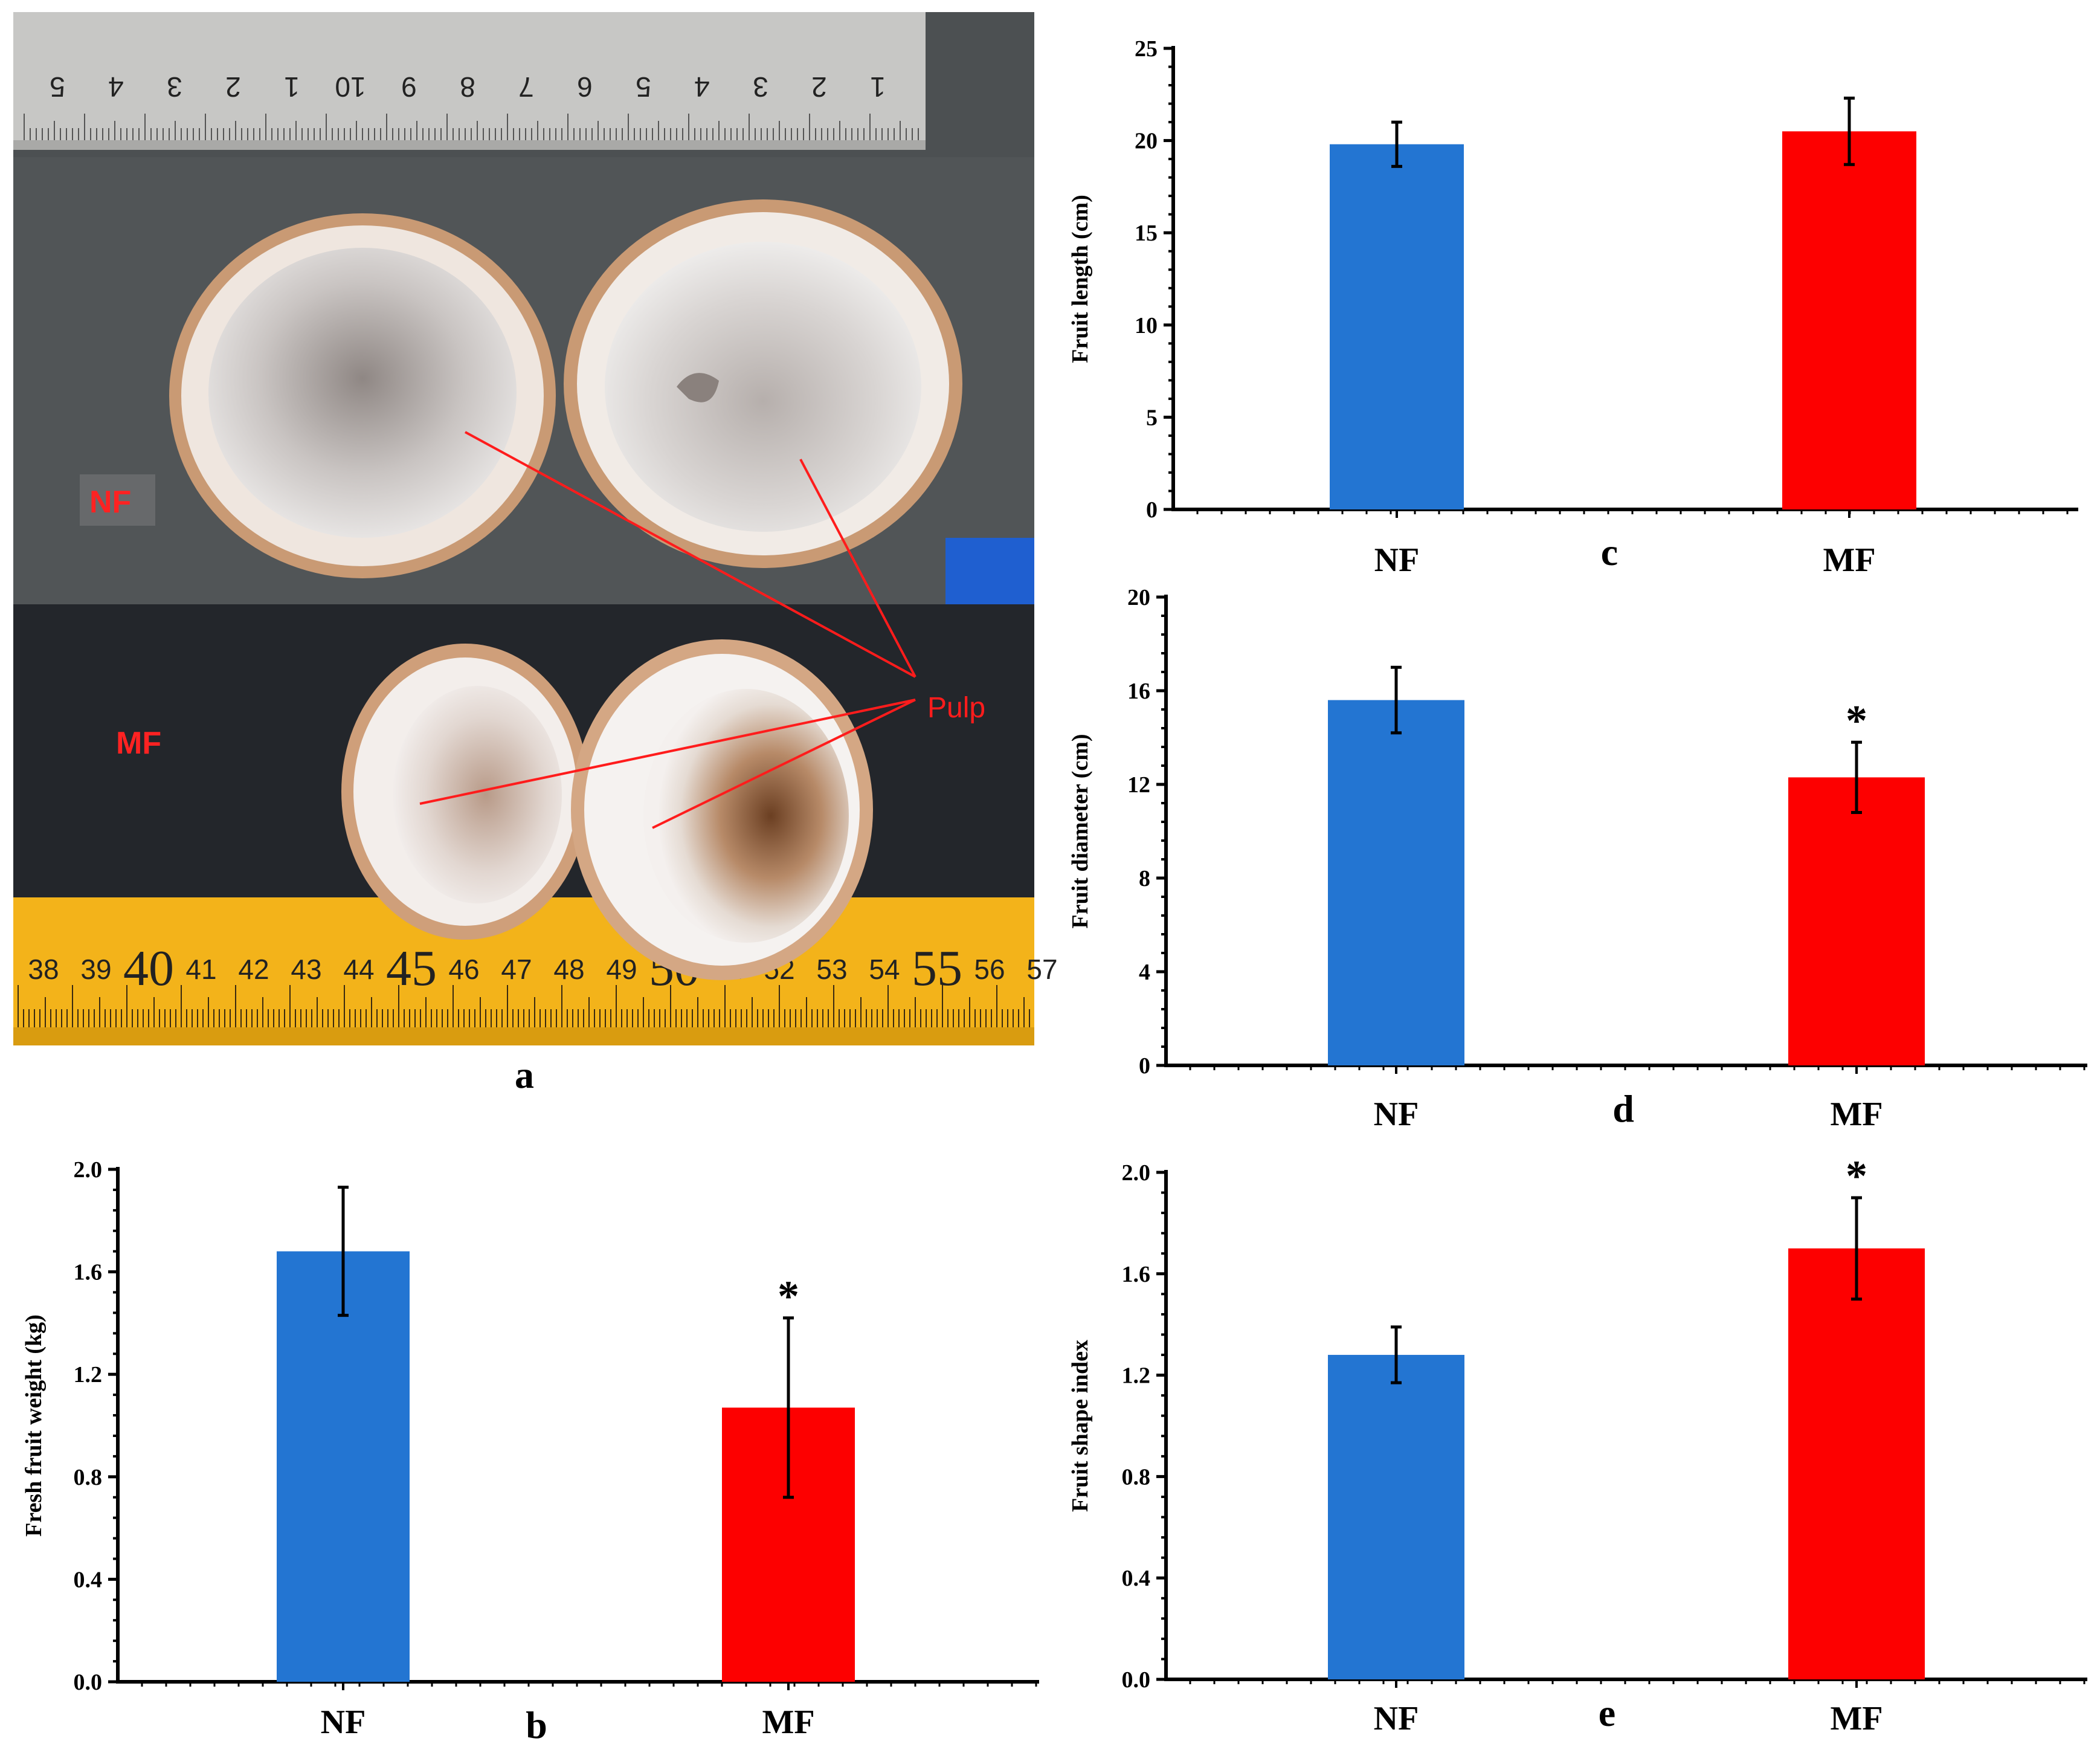 This screenshot has height=1741, width=2100. Describe the element at coordinates (463, 969) in the screenshot. I see `yellow-ruler-number: 46` at that location.